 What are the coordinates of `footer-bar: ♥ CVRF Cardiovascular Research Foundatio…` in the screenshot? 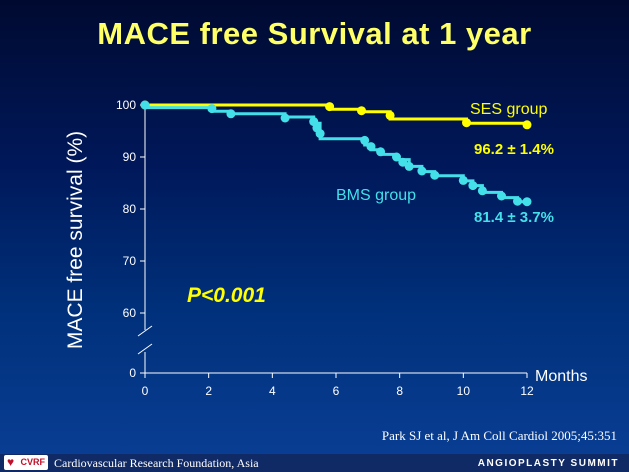 It's located at (314, 463).